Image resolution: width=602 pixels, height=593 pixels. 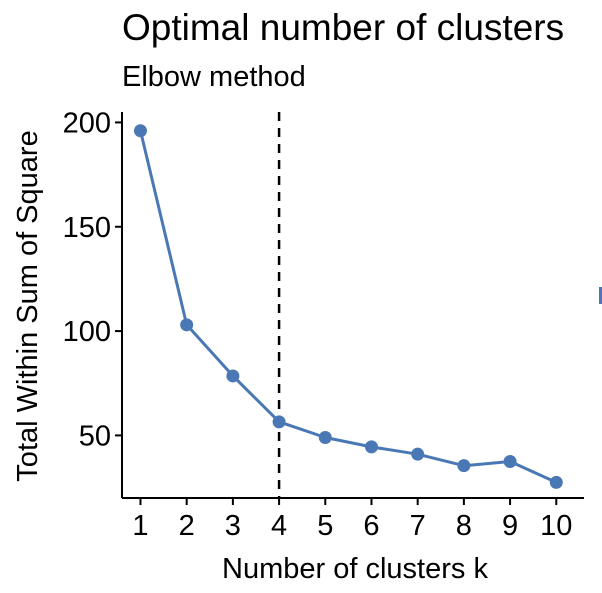 What do you see at coordinates (464, 526) in the screenshot?
I see `x-tick-label: 8` at bounding box center [464, 526].